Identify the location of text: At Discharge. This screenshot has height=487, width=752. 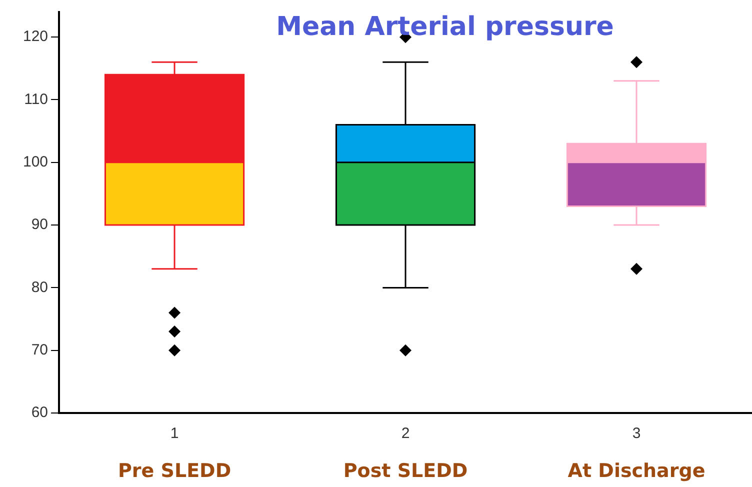
(637, 471).